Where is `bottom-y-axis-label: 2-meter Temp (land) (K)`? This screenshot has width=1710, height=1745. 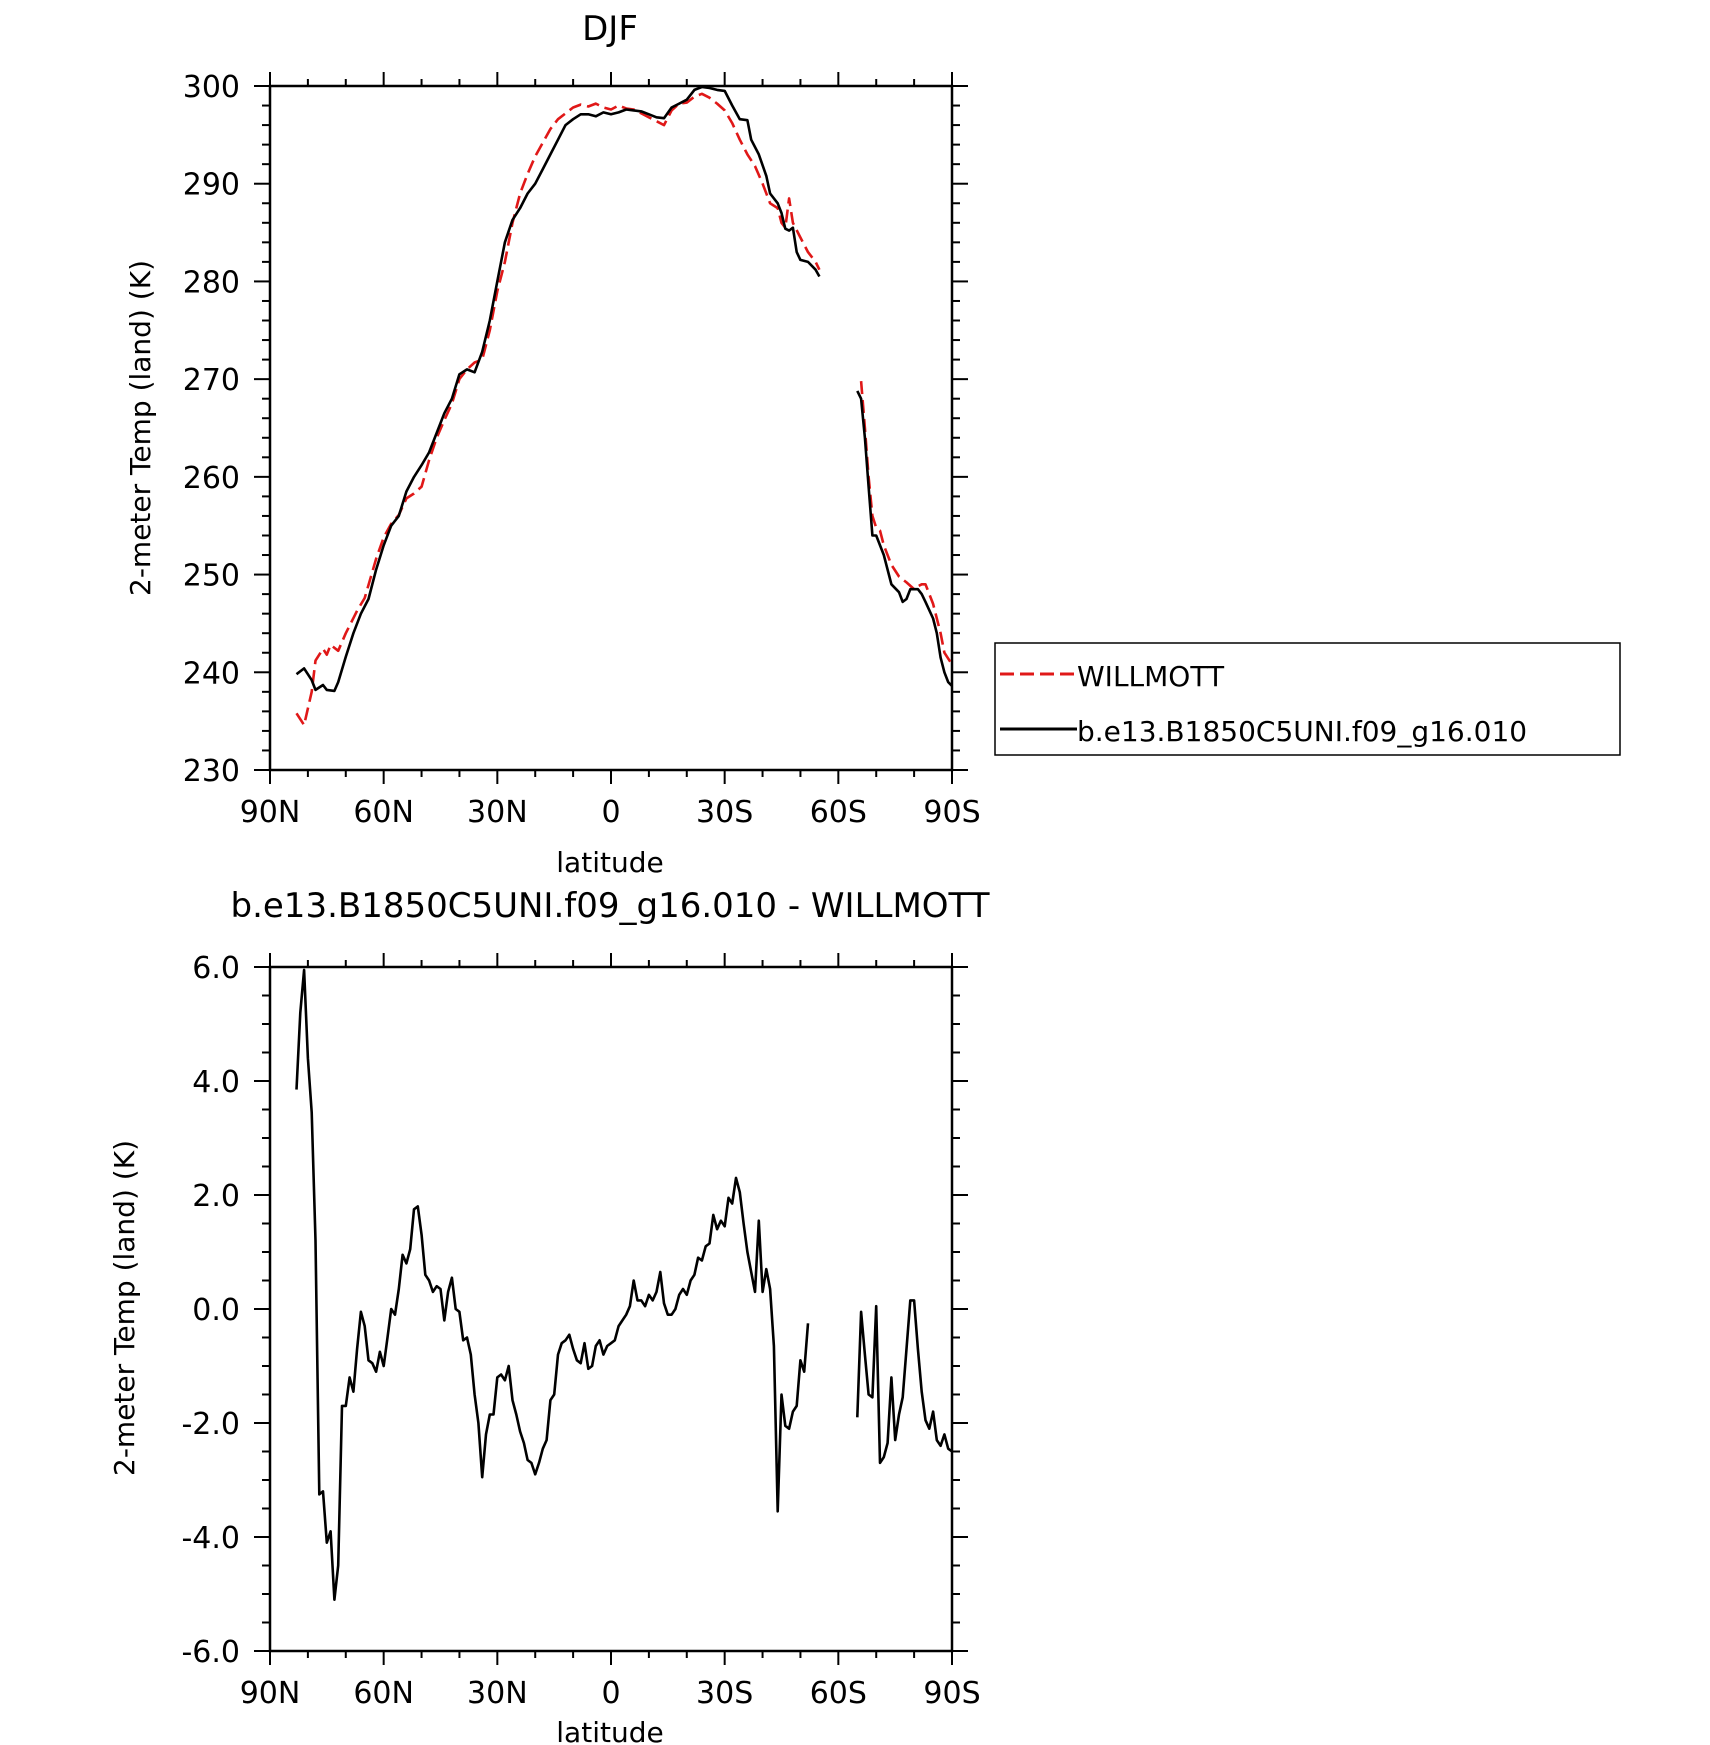
bottom-y-axis-label: 2-meter Temp (land) (K) is located at coordinates (124, 1308).